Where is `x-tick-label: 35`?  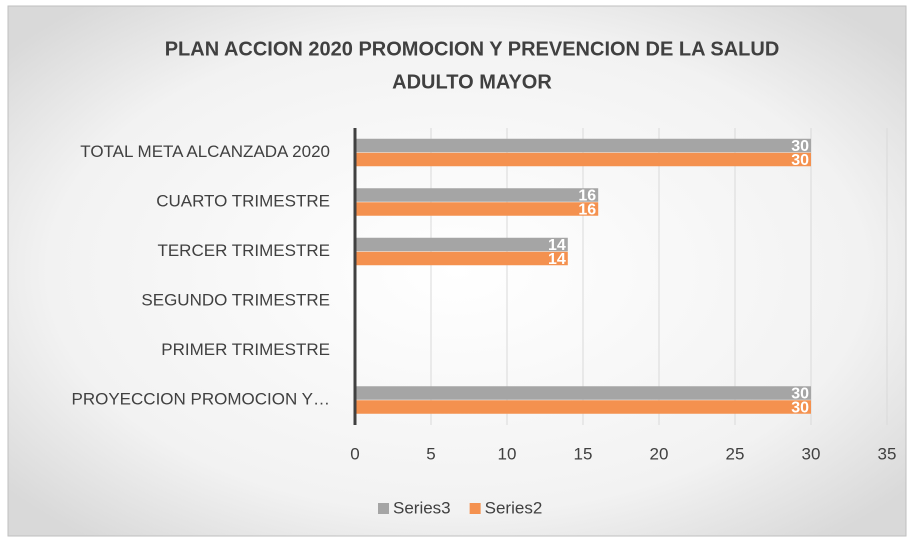 x-tick-label: 35 is located at coordinates (887, 453).